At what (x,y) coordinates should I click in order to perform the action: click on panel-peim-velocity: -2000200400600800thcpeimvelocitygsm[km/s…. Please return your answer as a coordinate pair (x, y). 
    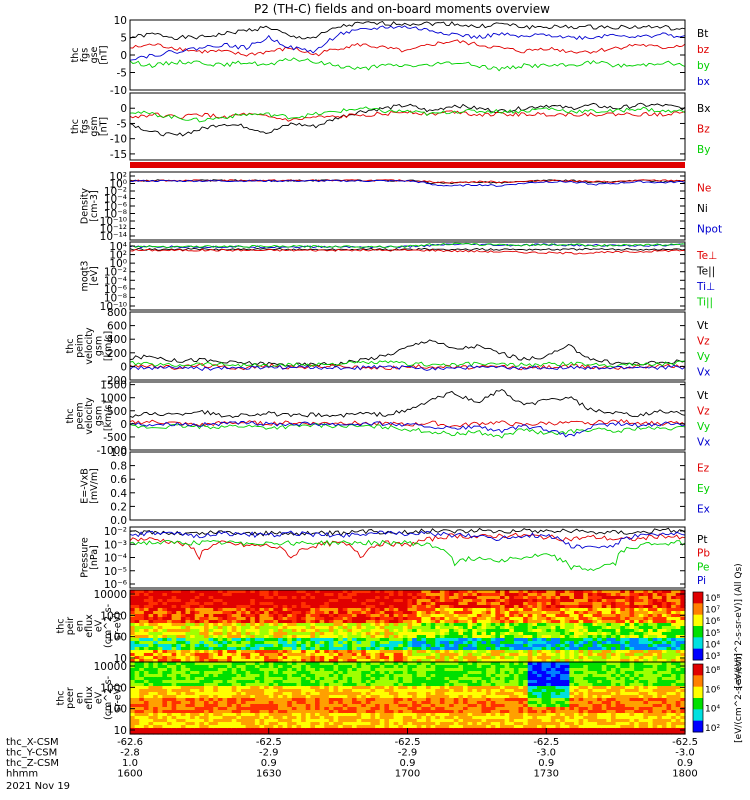
    Looking at the image, I should click on (387, 347).